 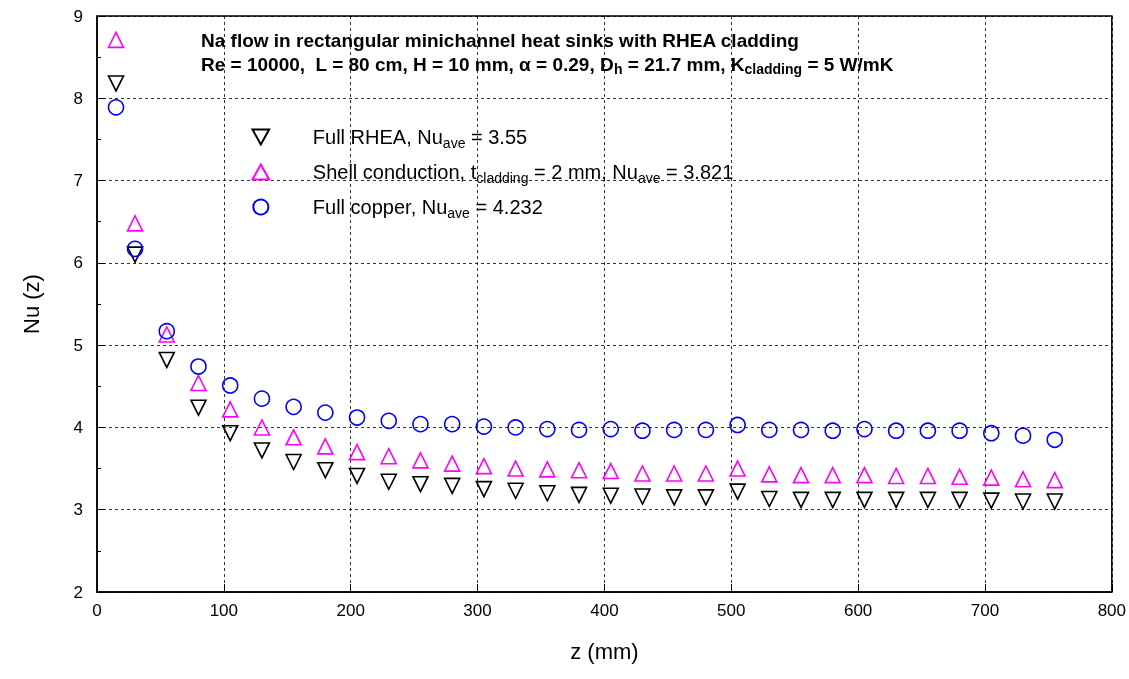 What do you see at coordinates (858, 610) in the screenshot?
I see `x-tick-label: 600` at bounding box center [858, 610].